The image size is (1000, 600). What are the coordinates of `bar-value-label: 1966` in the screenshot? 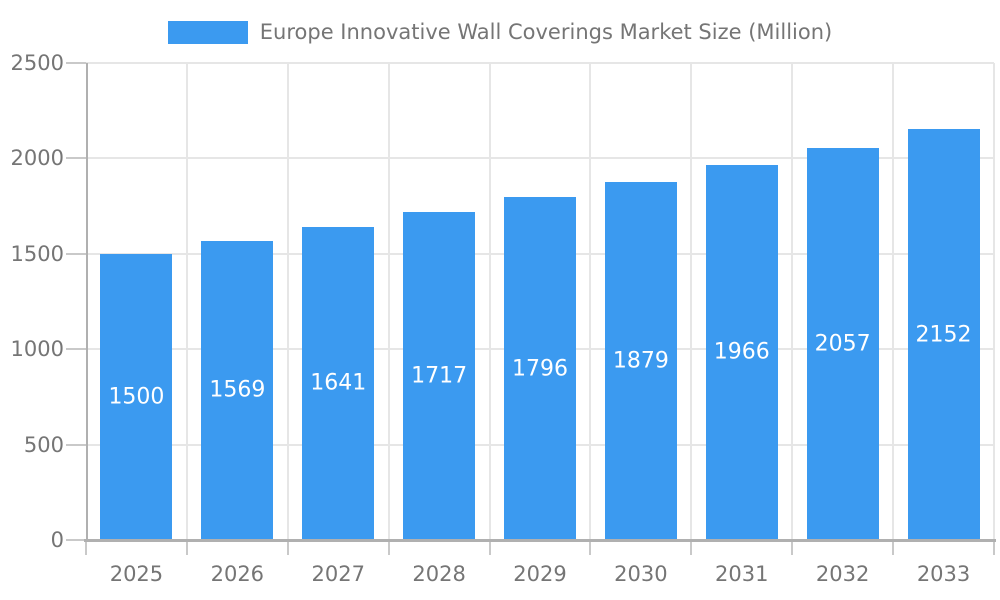 It's located at (741, 352).